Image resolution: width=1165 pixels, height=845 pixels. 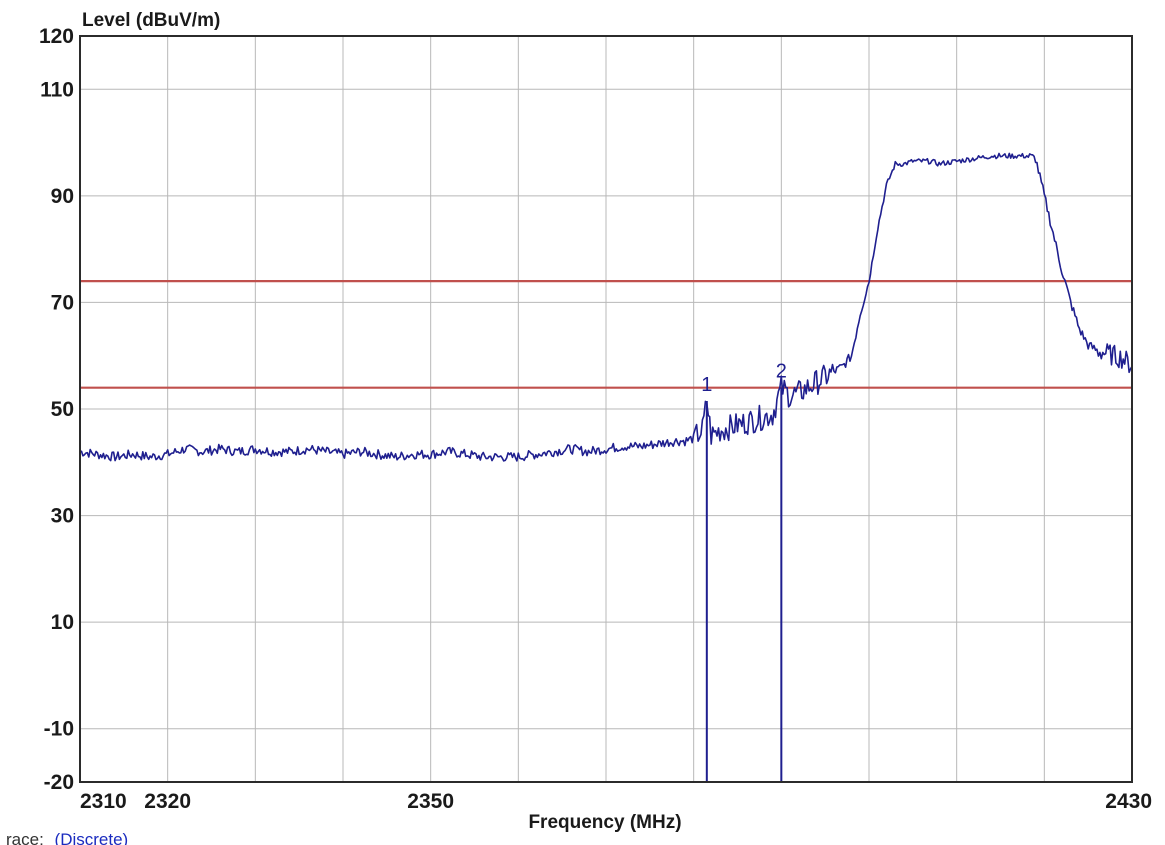 I want to click on y-axis-title: Level (dBuV/m), so click(x=151, y=20).